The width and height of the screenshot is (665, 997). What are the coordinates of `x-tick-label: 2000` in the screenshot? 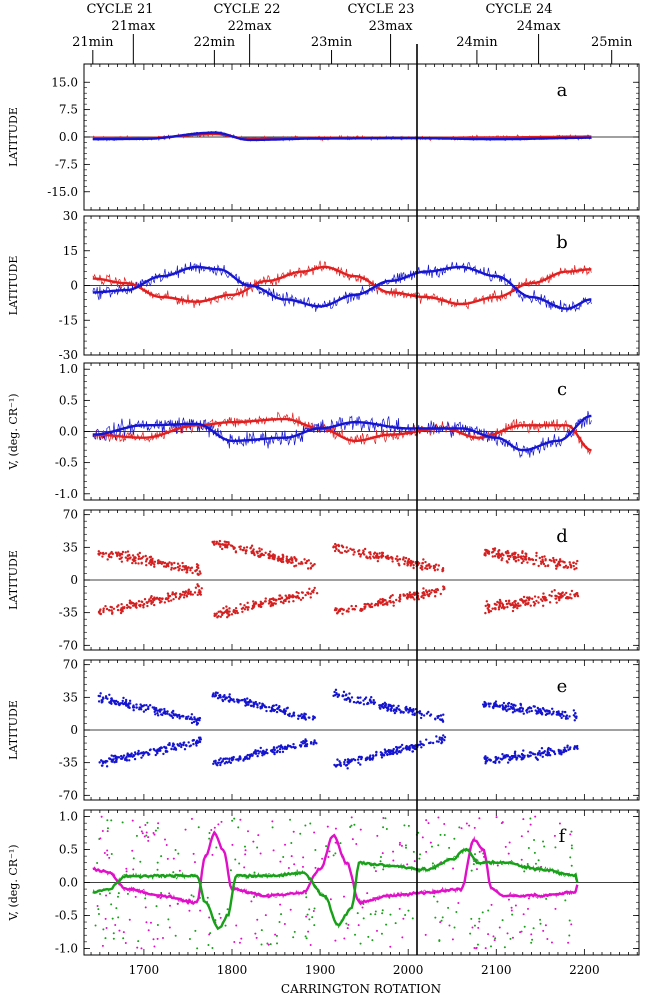 It's located at (408, 970).